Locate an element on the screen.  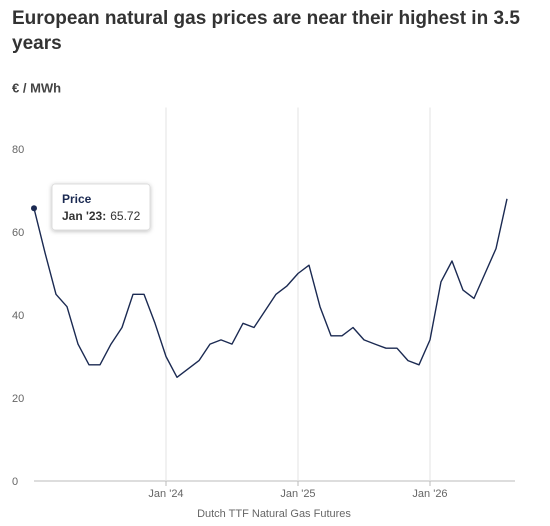
y-tick-label: 80 is located at coordinates (18, 150).